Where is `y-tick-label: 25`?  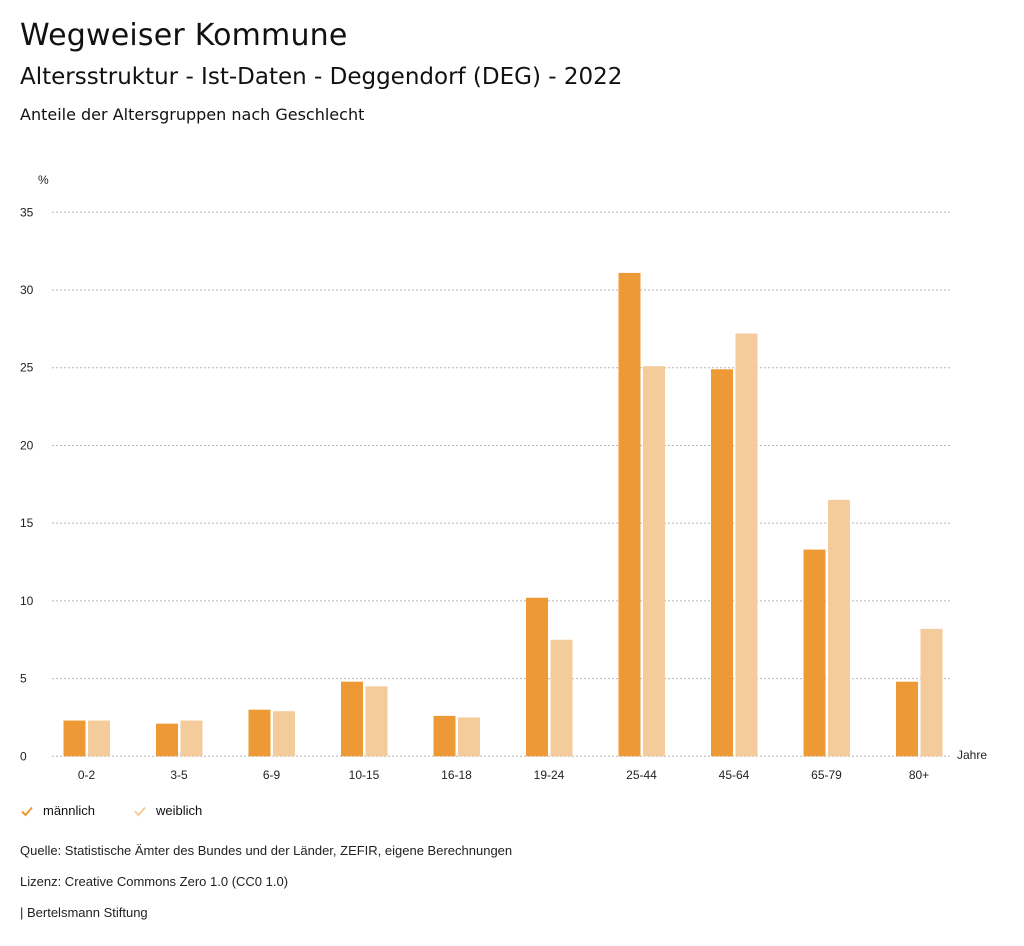
y-tick-label: 25 is located at coordinates (27, 368).